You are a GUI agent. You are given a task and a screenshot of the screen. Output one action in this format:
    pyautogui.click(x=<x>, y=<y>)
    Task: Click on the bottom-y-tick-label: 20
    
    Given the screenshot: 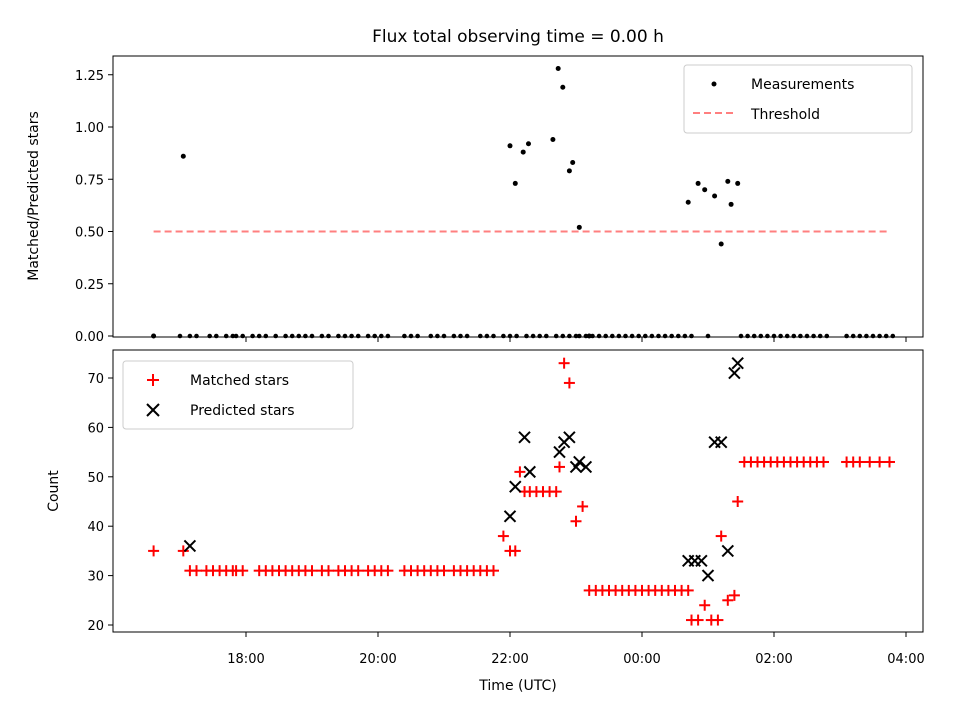 What is the action you would take?
    pyautogui.click(x=95, y=626)
    